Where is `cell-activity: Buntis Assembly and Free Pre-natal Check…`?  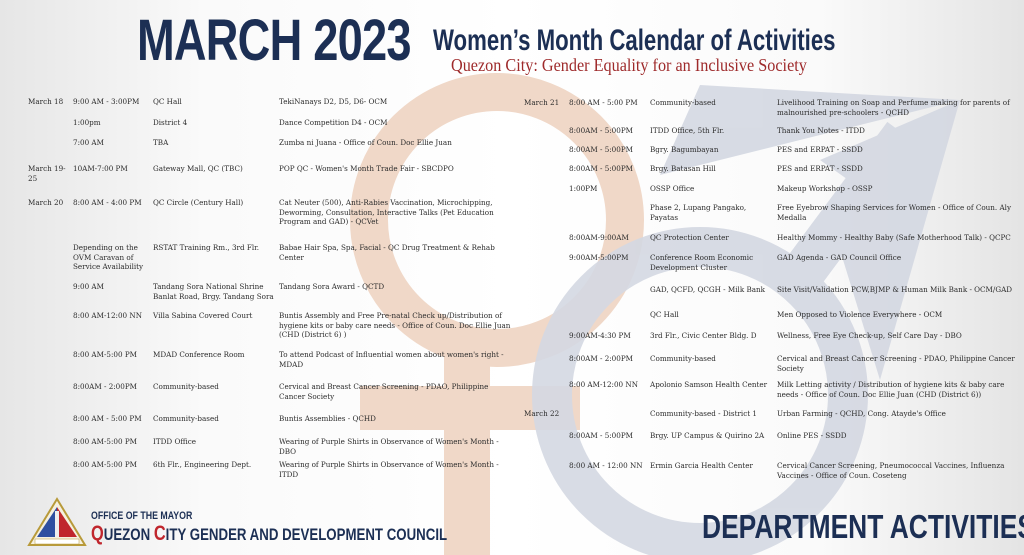
cell-activity: Buntis Assembly and Free Pre-natal Check… is located at coordinates (395, 325).